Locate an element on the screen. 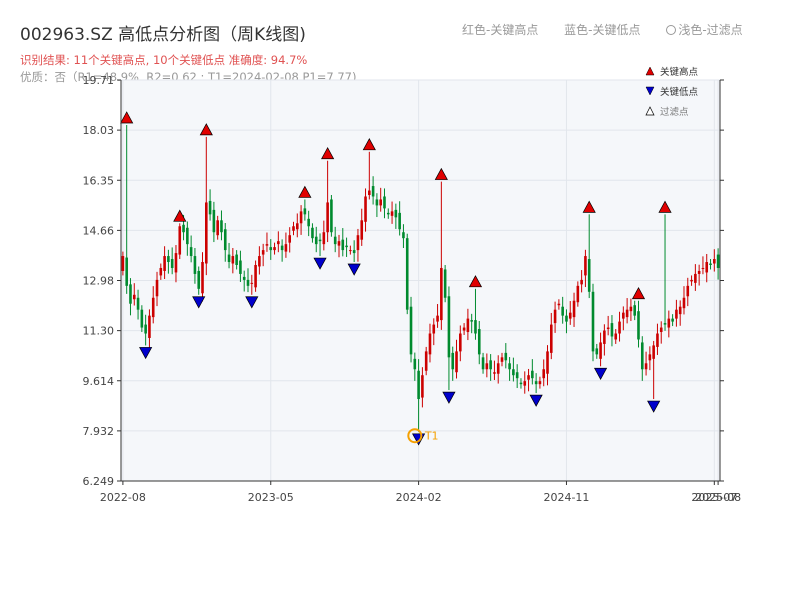  legend-red-text: 红色-关键高点 is located at coordinates (500, 30).